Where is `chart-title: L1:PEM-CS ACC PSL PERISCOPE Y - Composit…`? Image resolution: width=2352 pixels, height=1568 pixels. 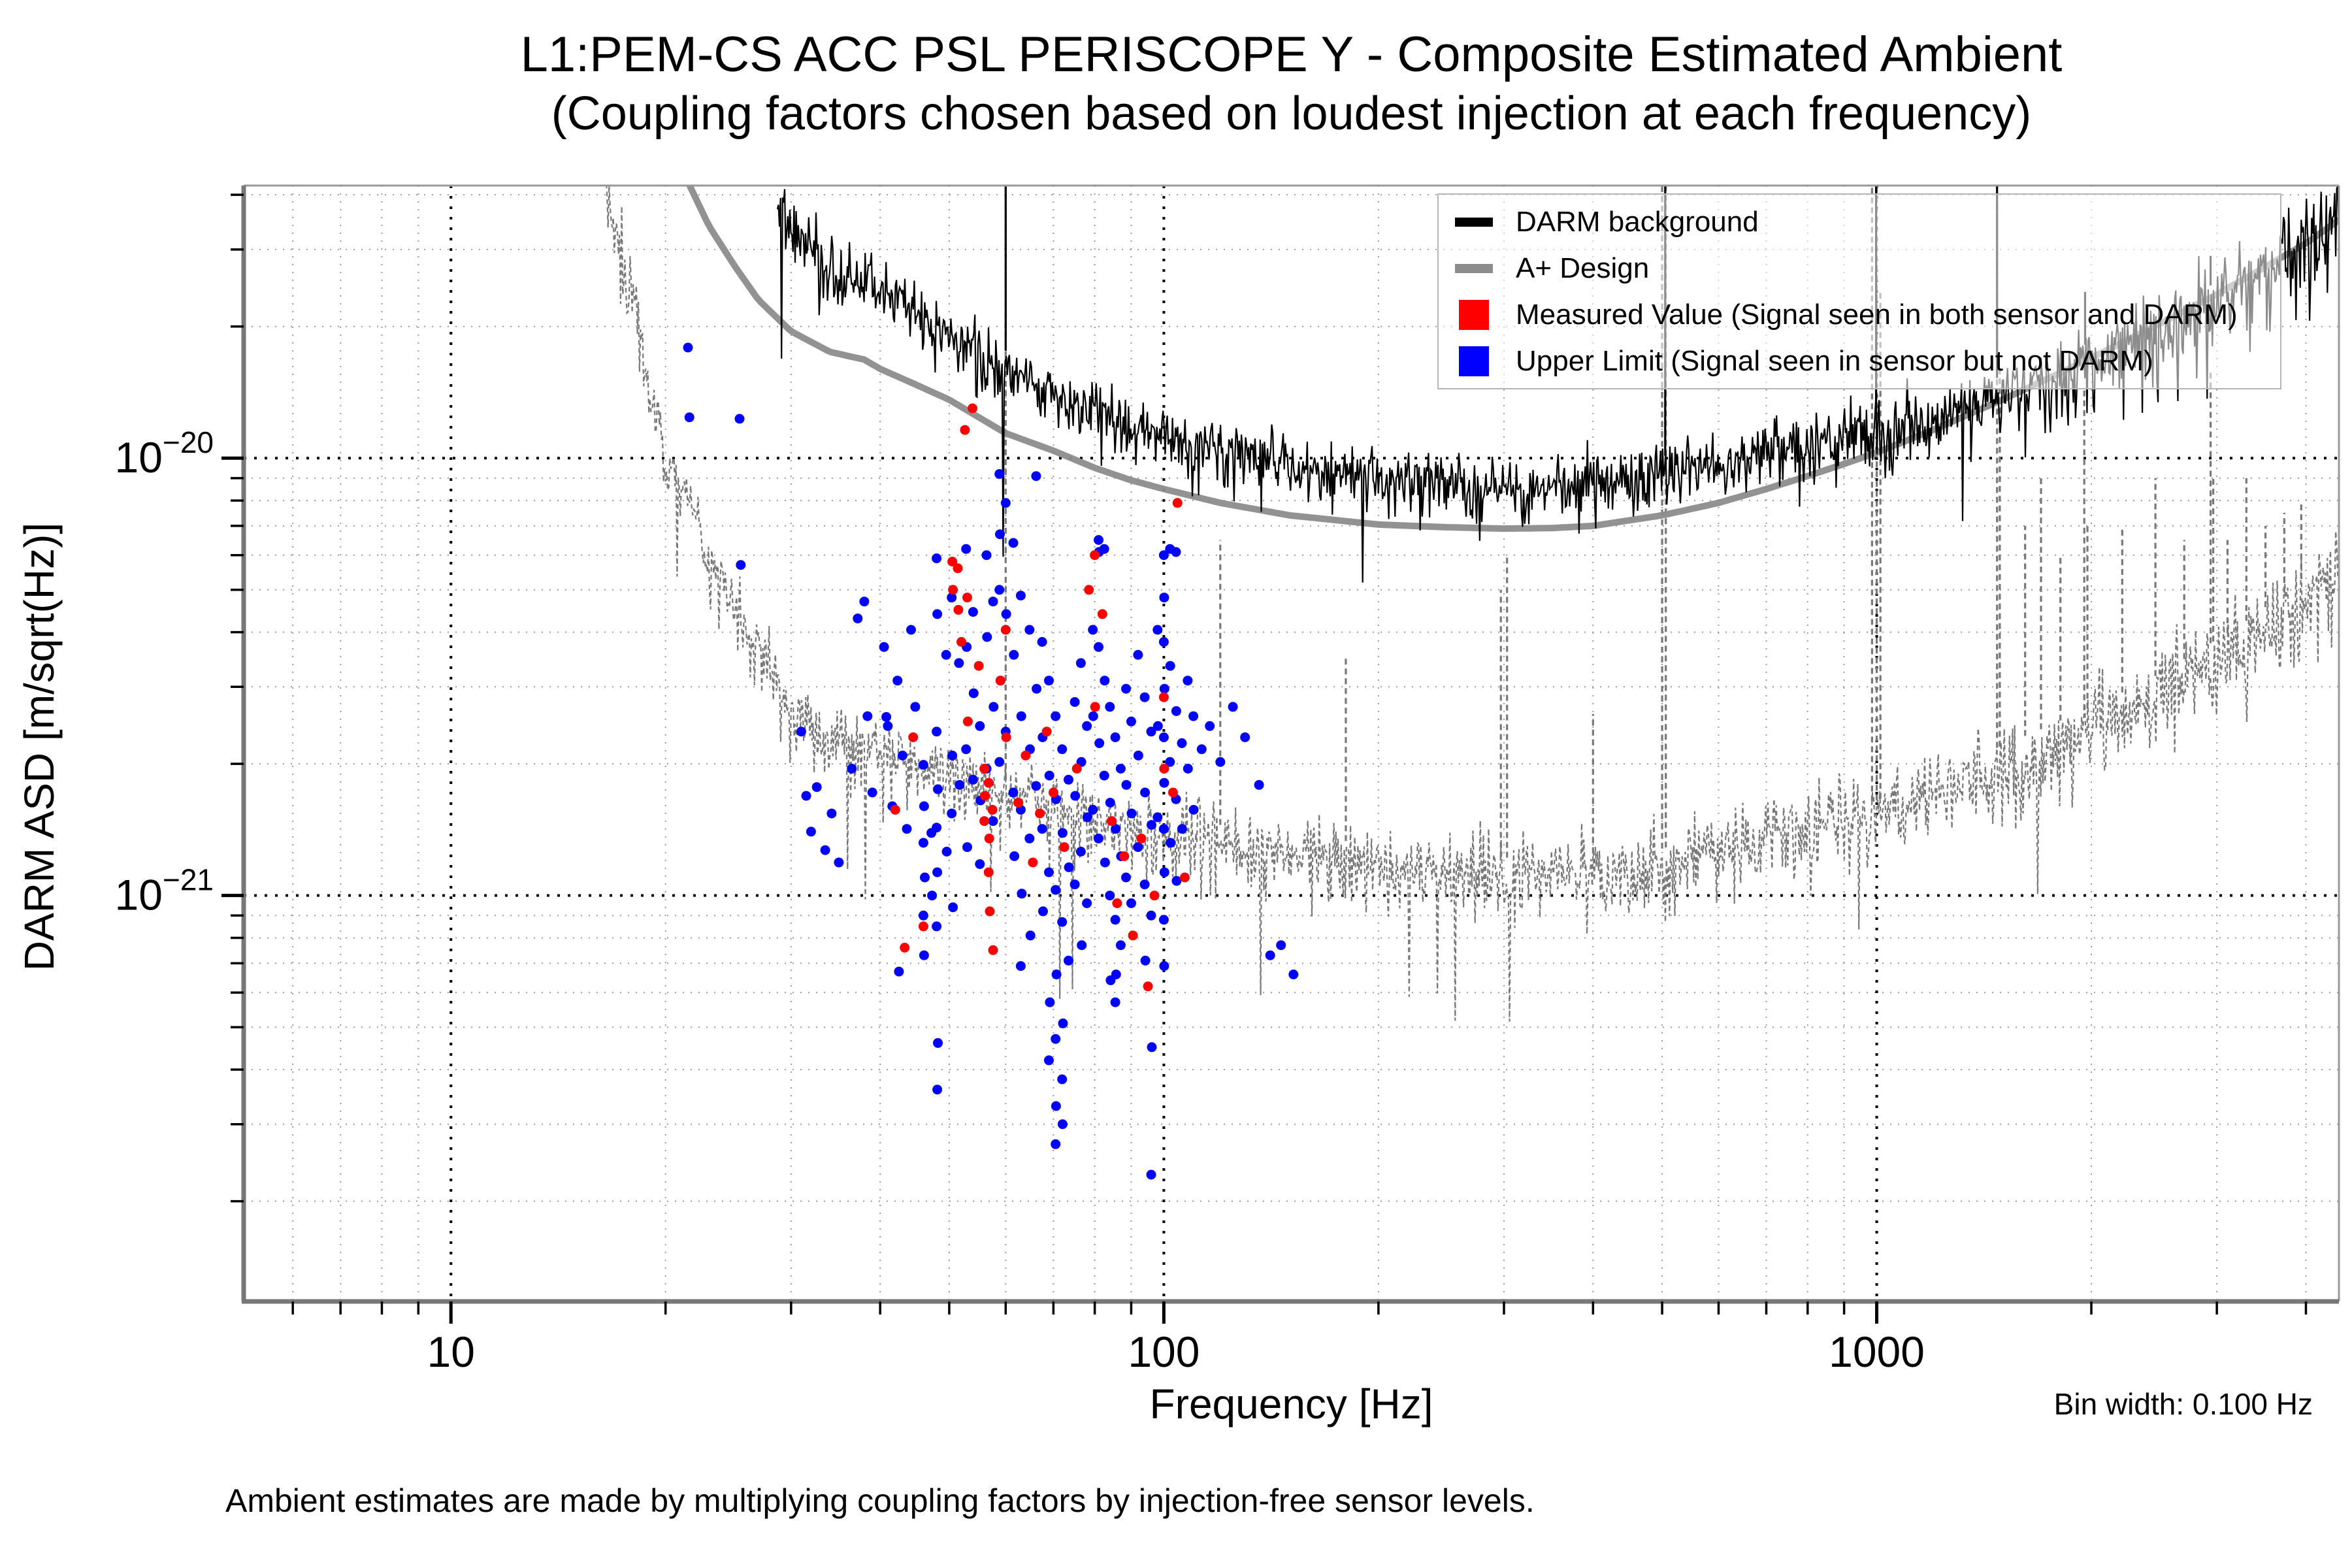
chart-title: L1:PEM-CS ACC PSL PERISCOPE Y - Composit… is located at coordinates (1291, 84).